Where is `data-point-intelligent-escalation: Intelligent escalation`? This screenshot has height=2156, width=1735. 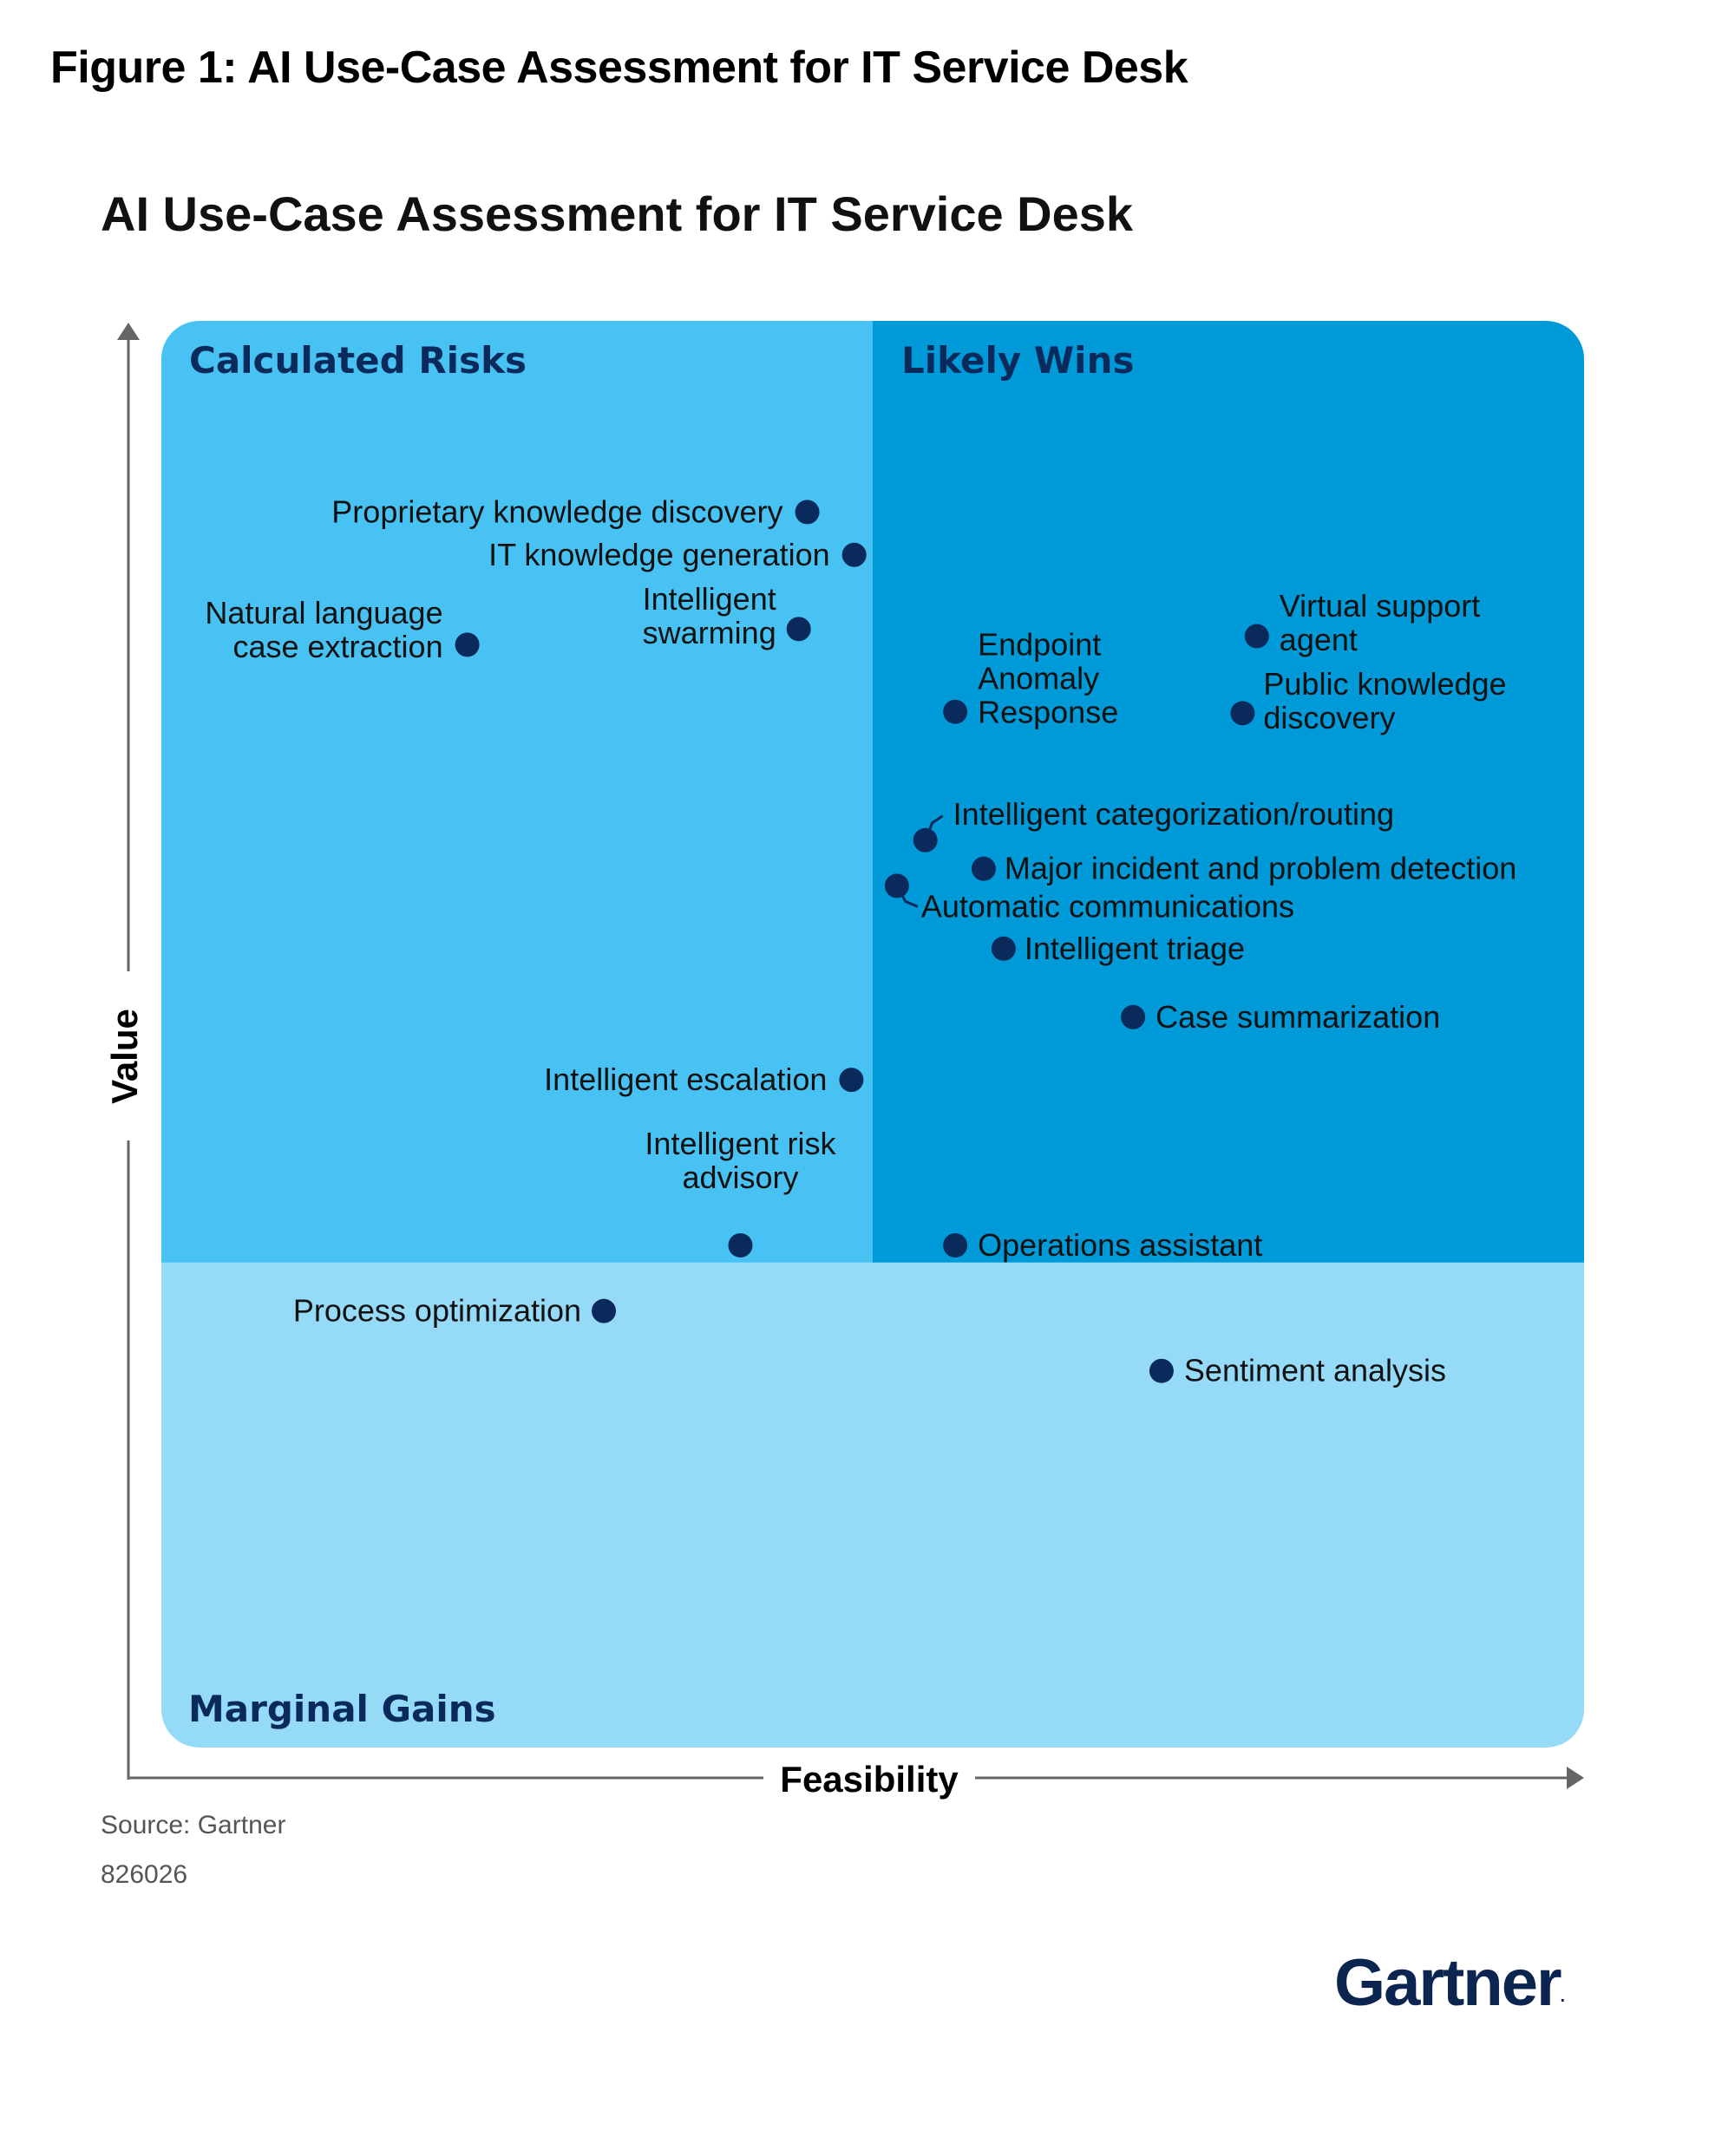
data-point-intelligent-escalation: Intelligent escalation is located at coordinates (704, 1079).